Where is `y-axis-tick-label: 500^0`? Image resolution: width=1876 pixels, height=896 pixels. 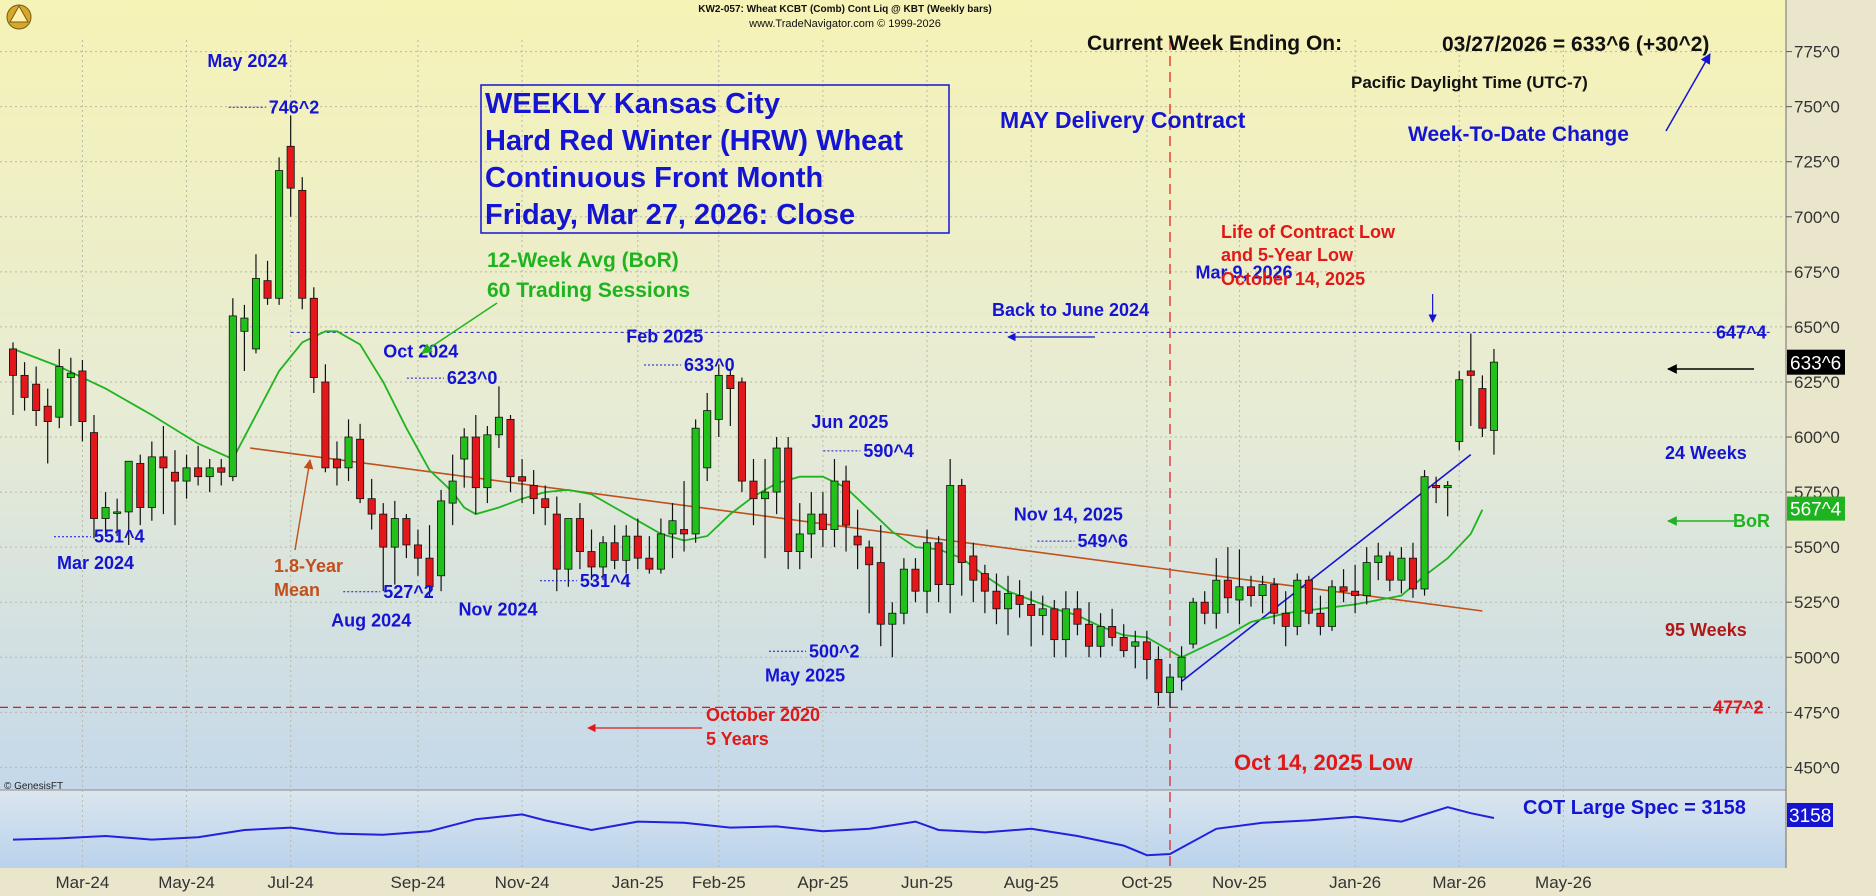
y-axis-tick-label: 500^0 is located at coordinates (1817, 657).